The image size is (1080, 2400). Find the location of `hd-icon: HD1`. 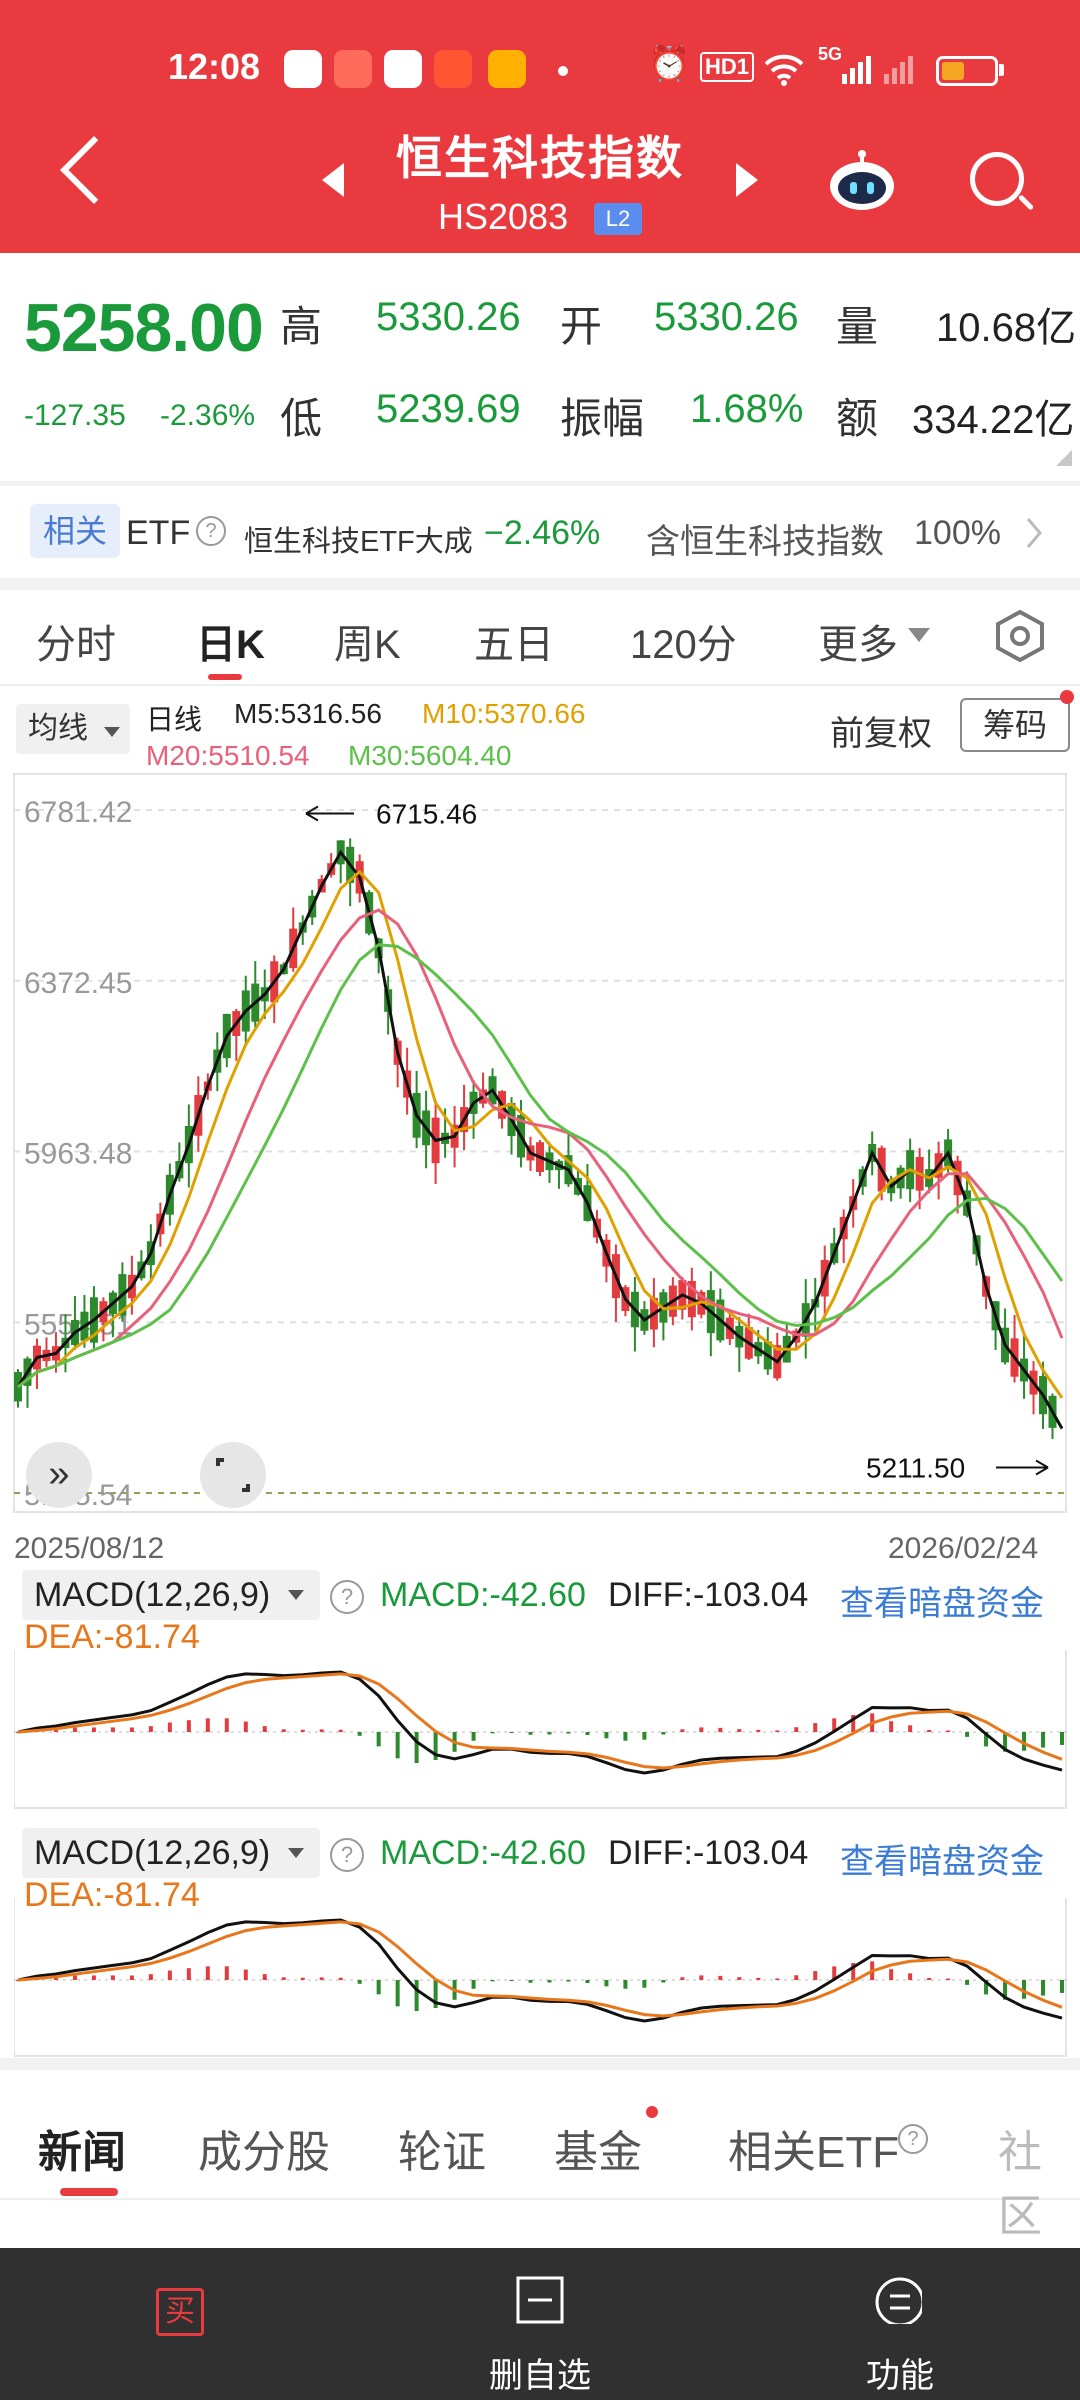

hd-icon: HD1 is located at coordinates (727, 67).